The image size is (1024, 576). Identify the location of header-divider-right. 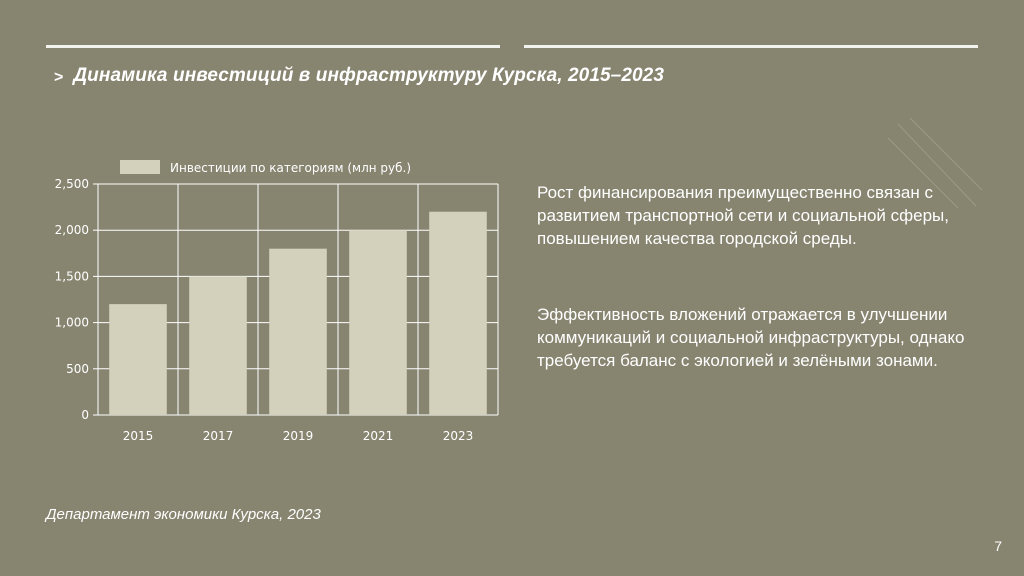
(751, 46).